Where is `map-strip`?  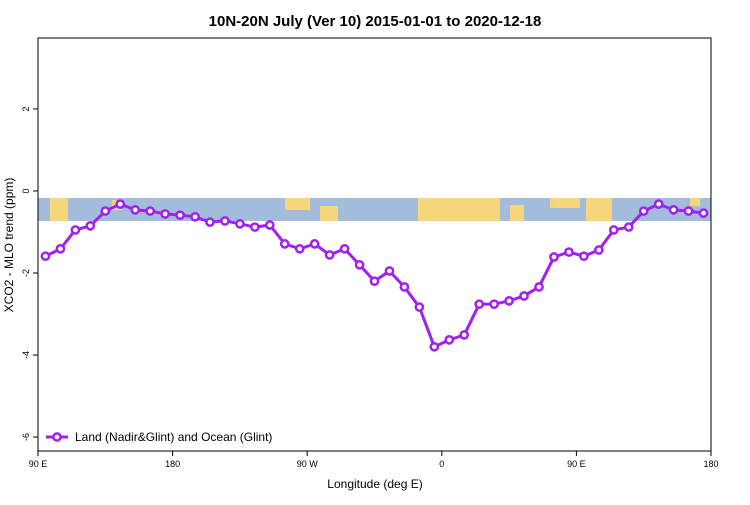
map-strip is located at coordinates (374, 209).